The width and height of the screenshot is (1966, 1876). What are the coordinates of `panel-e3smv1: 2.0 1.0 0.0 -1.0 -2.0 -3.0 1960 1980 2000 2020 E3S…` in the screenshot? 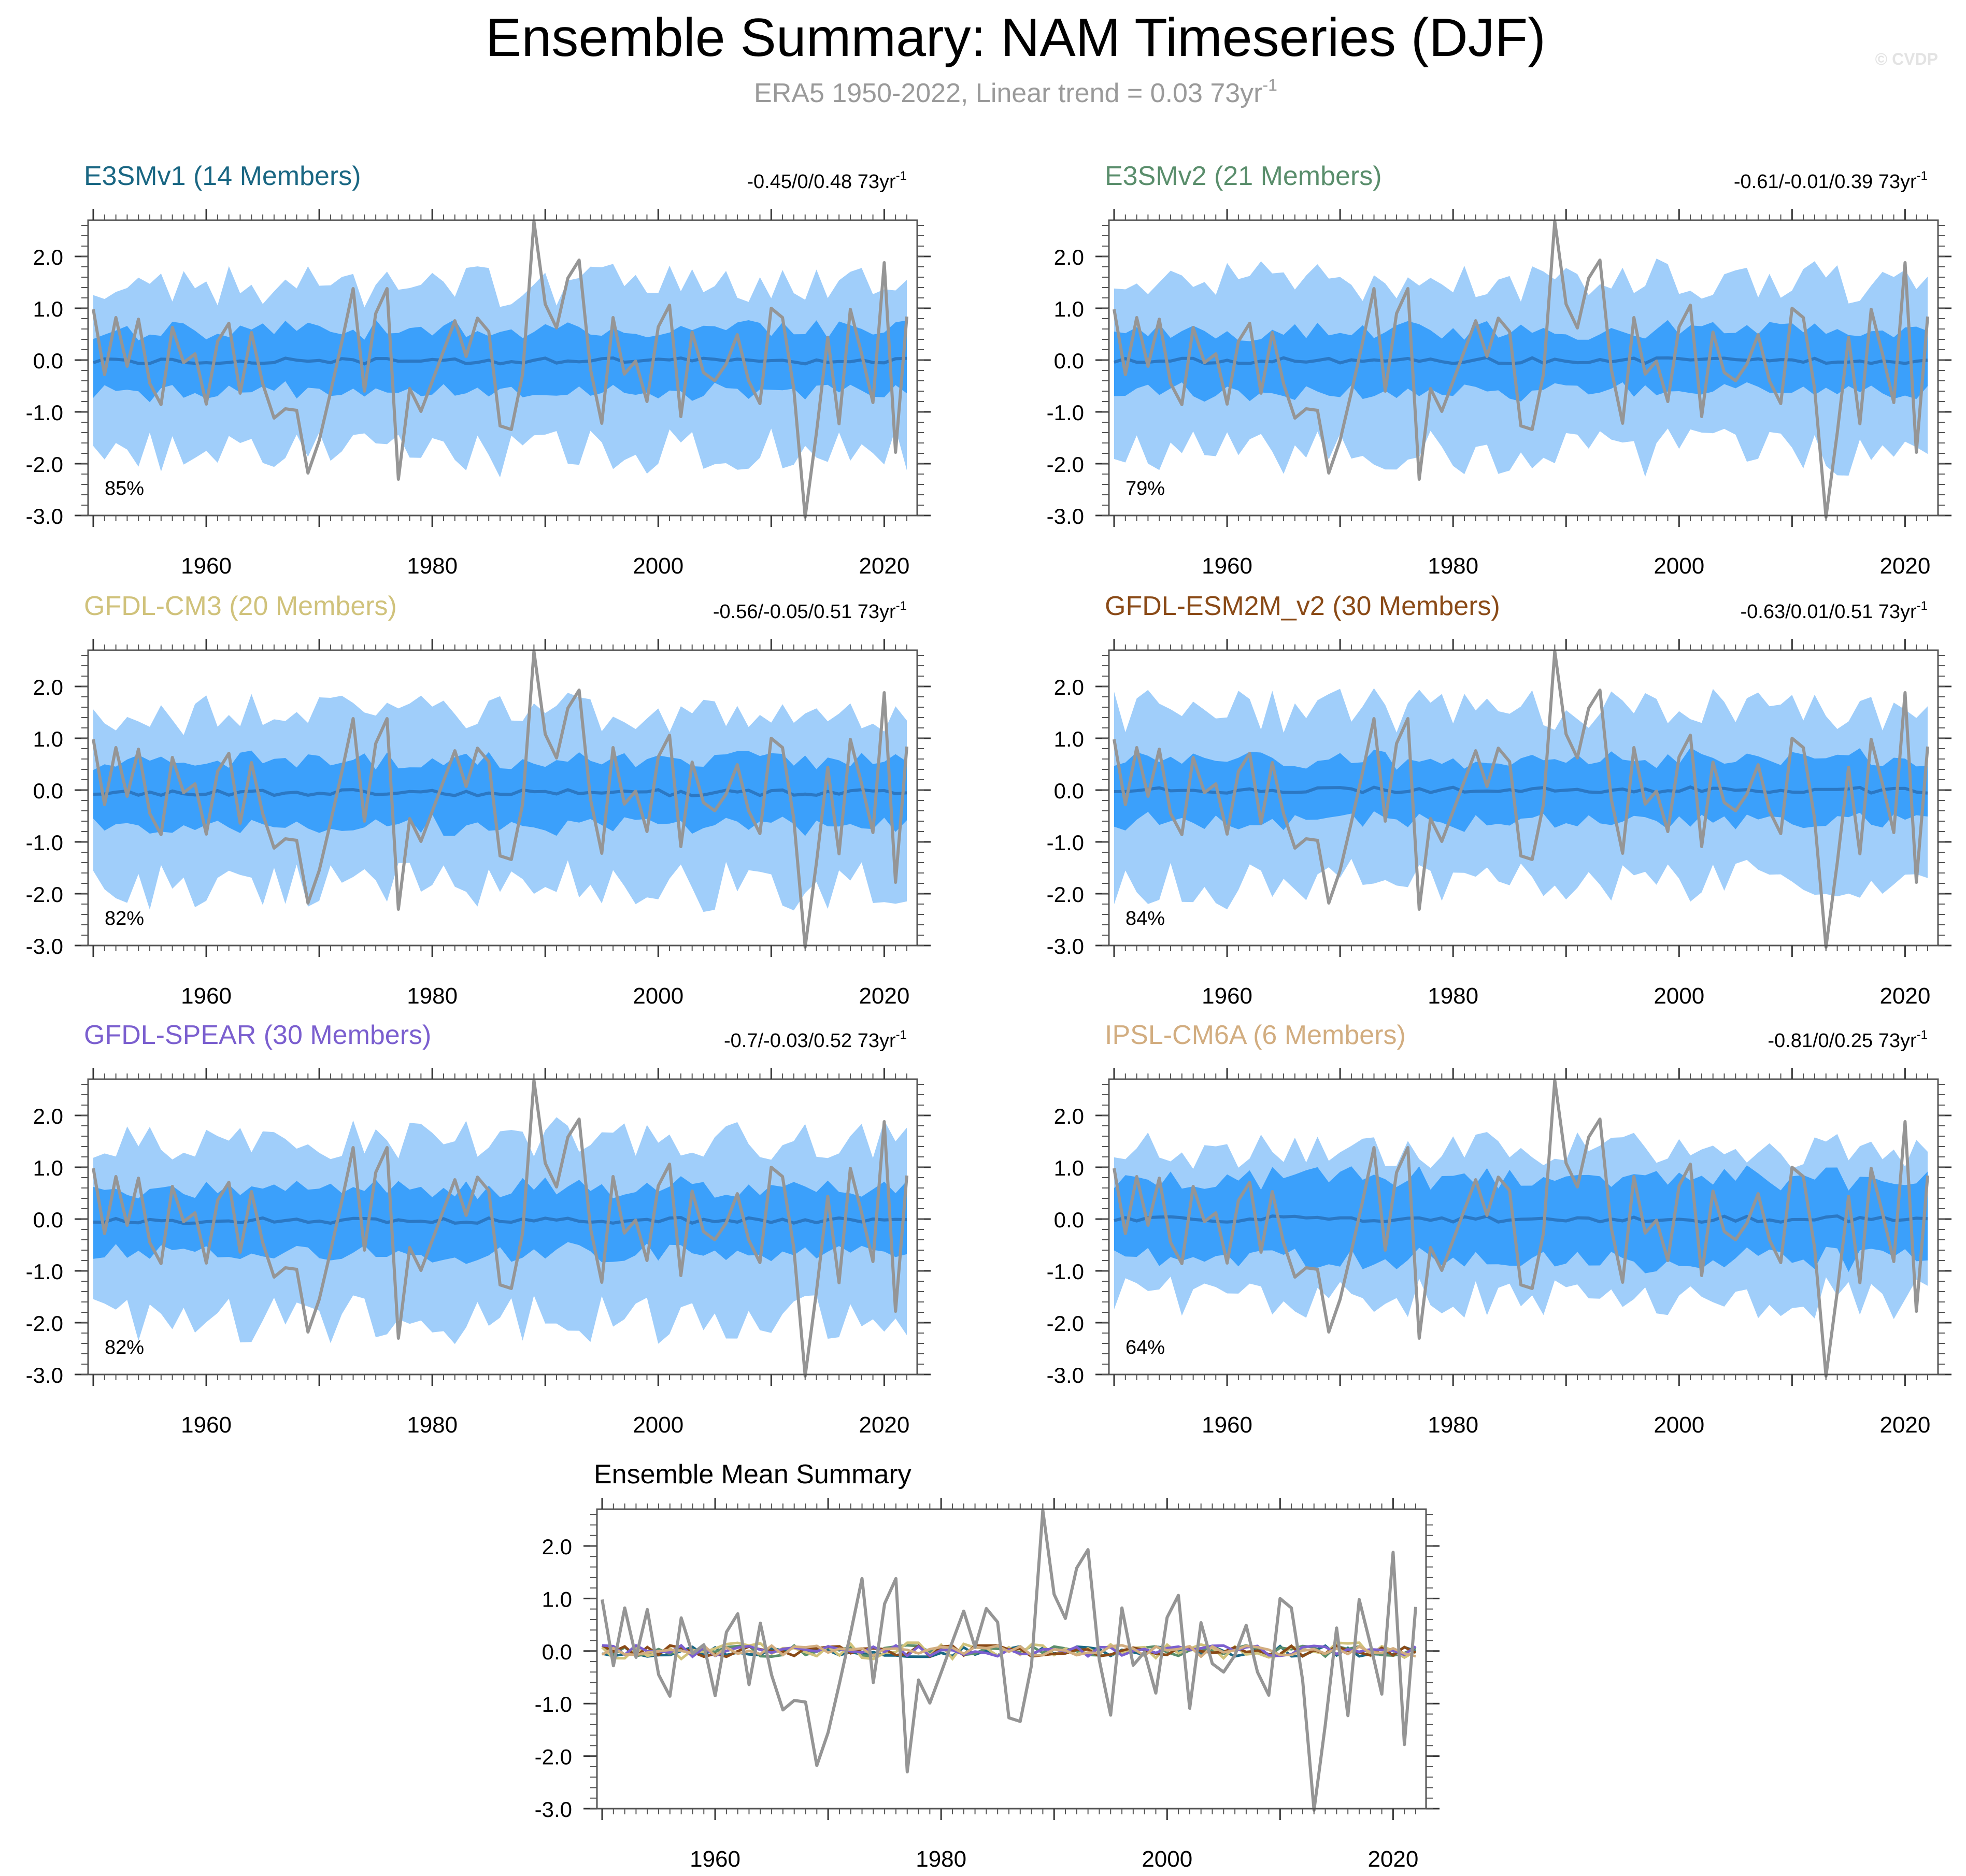 It's located at (479, 370).